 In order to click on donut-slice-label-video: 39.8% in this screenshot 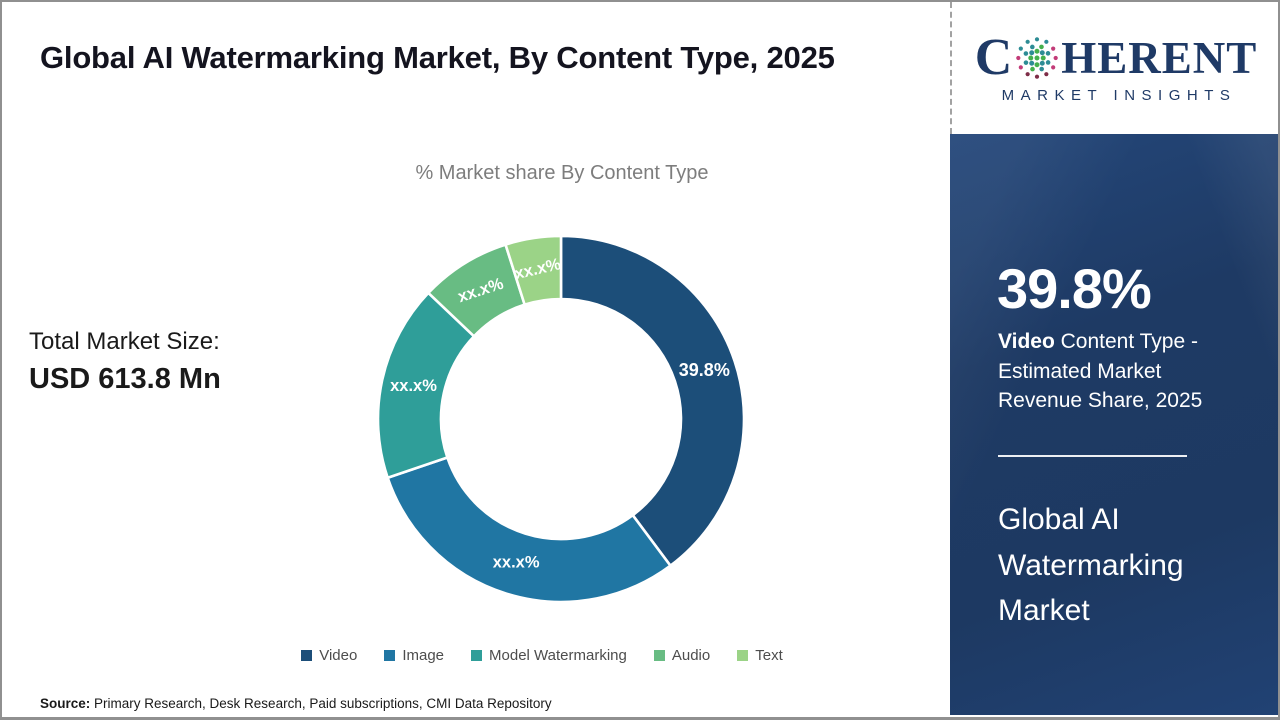, I will do `click(704, 370)`.